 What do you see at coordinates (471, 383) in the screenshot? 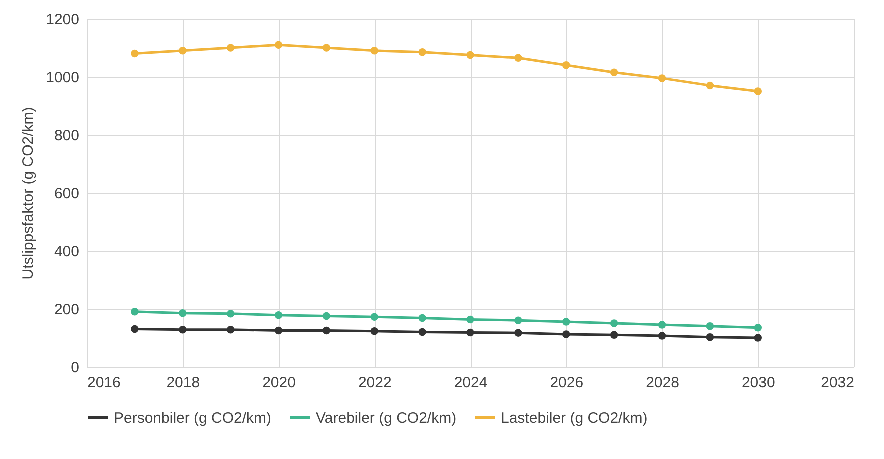
I see `x-tick-label: 2024` at bounding box center [471, 383].